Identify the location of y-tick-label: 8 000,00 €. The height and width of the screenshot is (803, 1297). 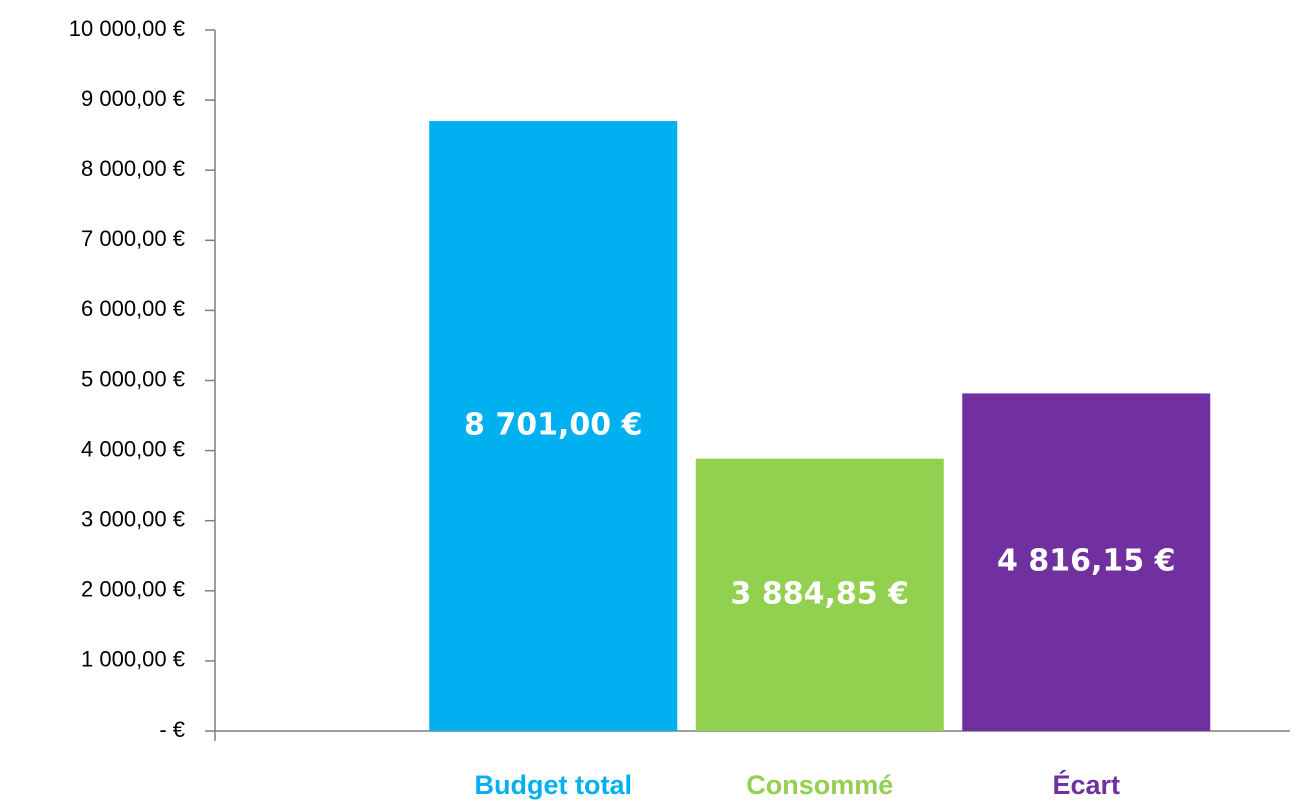
(133, 168).